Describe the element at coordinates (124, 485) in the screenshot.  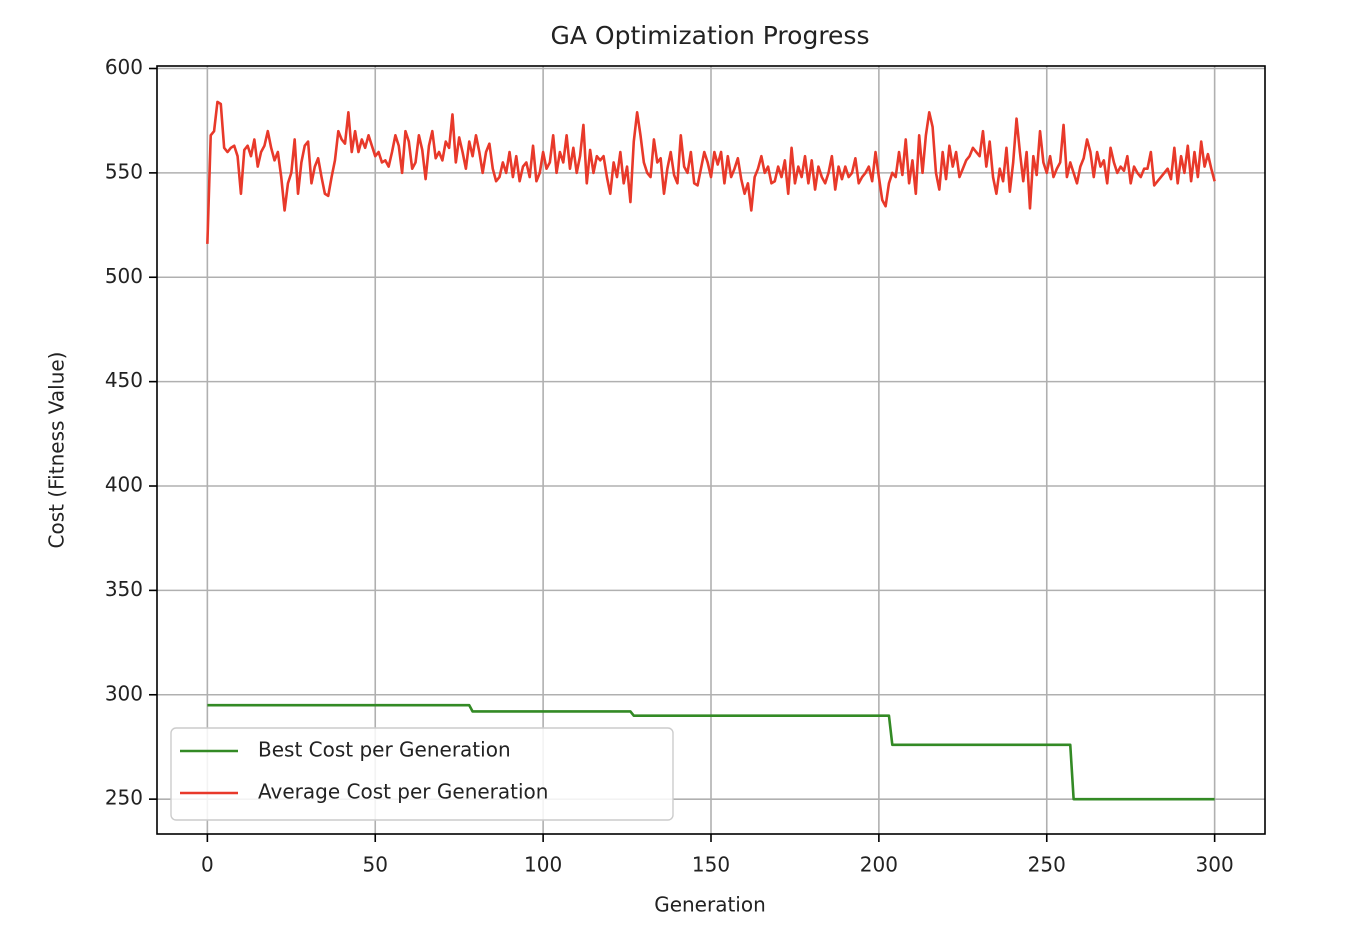
I see `y-tick-label: 400` at that location.